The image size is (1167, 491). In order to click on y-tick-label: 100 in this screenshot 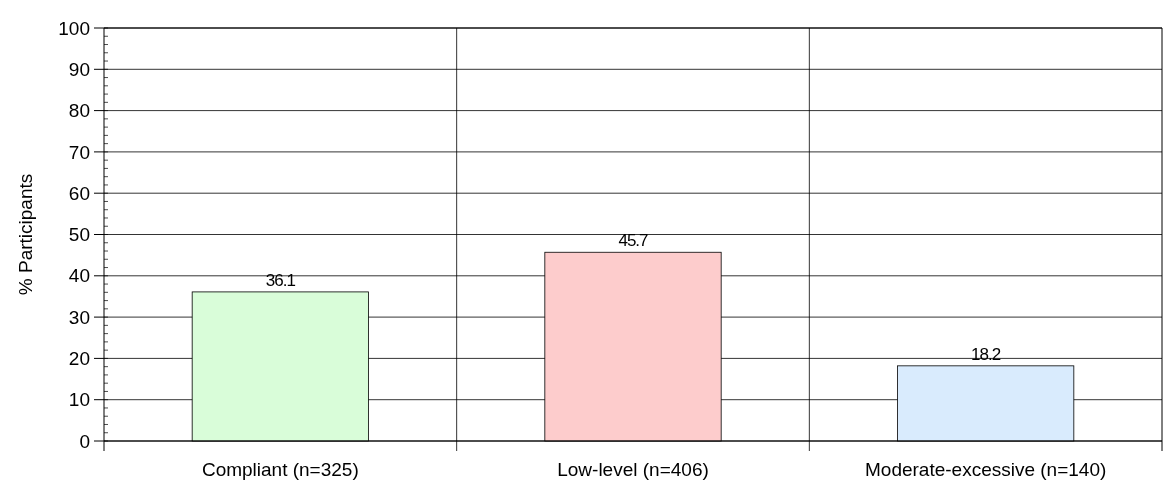, I will do `click(74, 28)`.